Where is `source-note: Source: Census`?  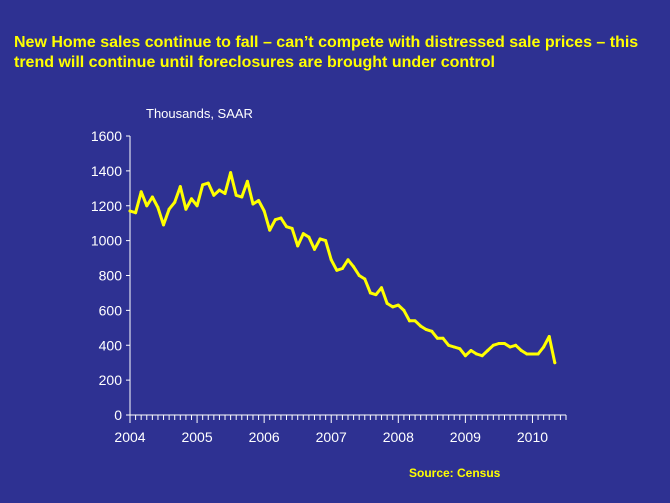 source-note: Source: Census is located at coordinates (455, 473).